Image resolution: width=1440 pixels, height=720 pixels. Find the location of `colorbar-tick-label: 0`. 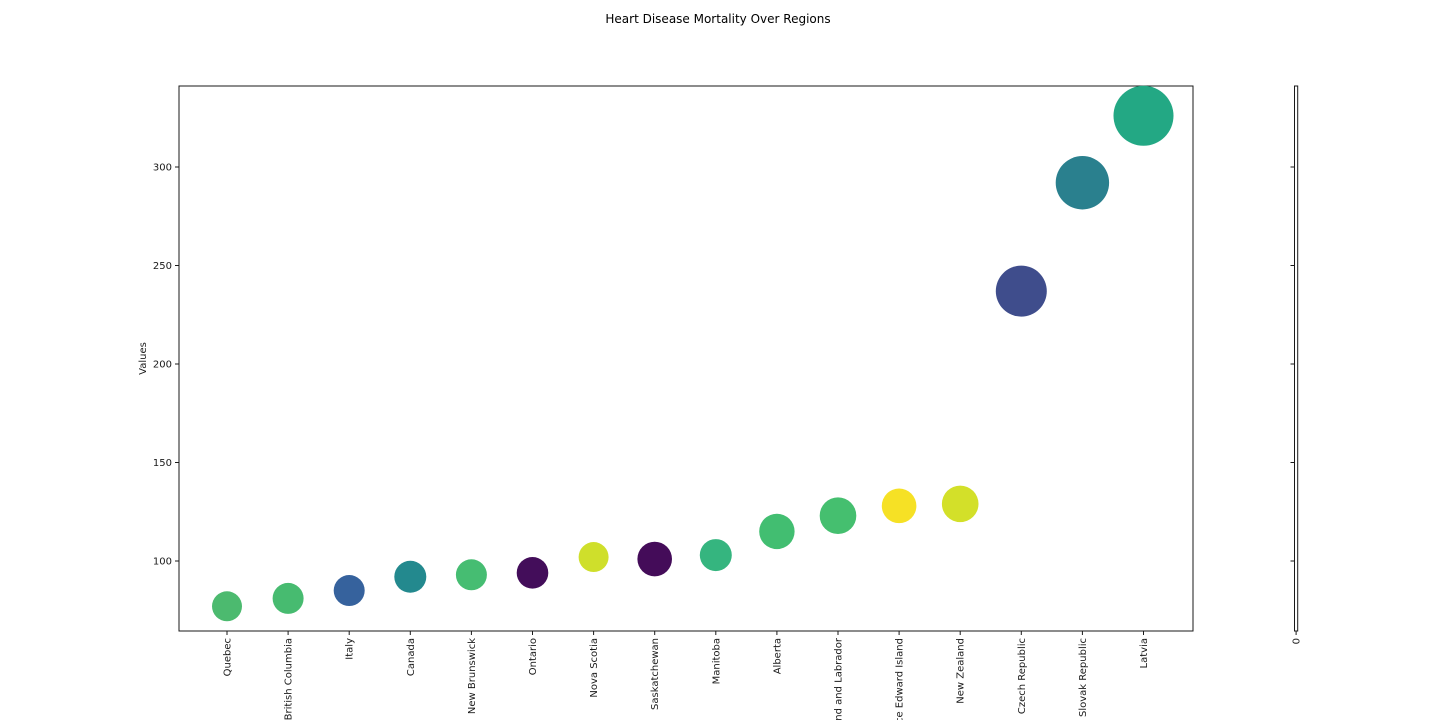

colorbar-tick-label: 0 is located at coordinates (1297, 641).